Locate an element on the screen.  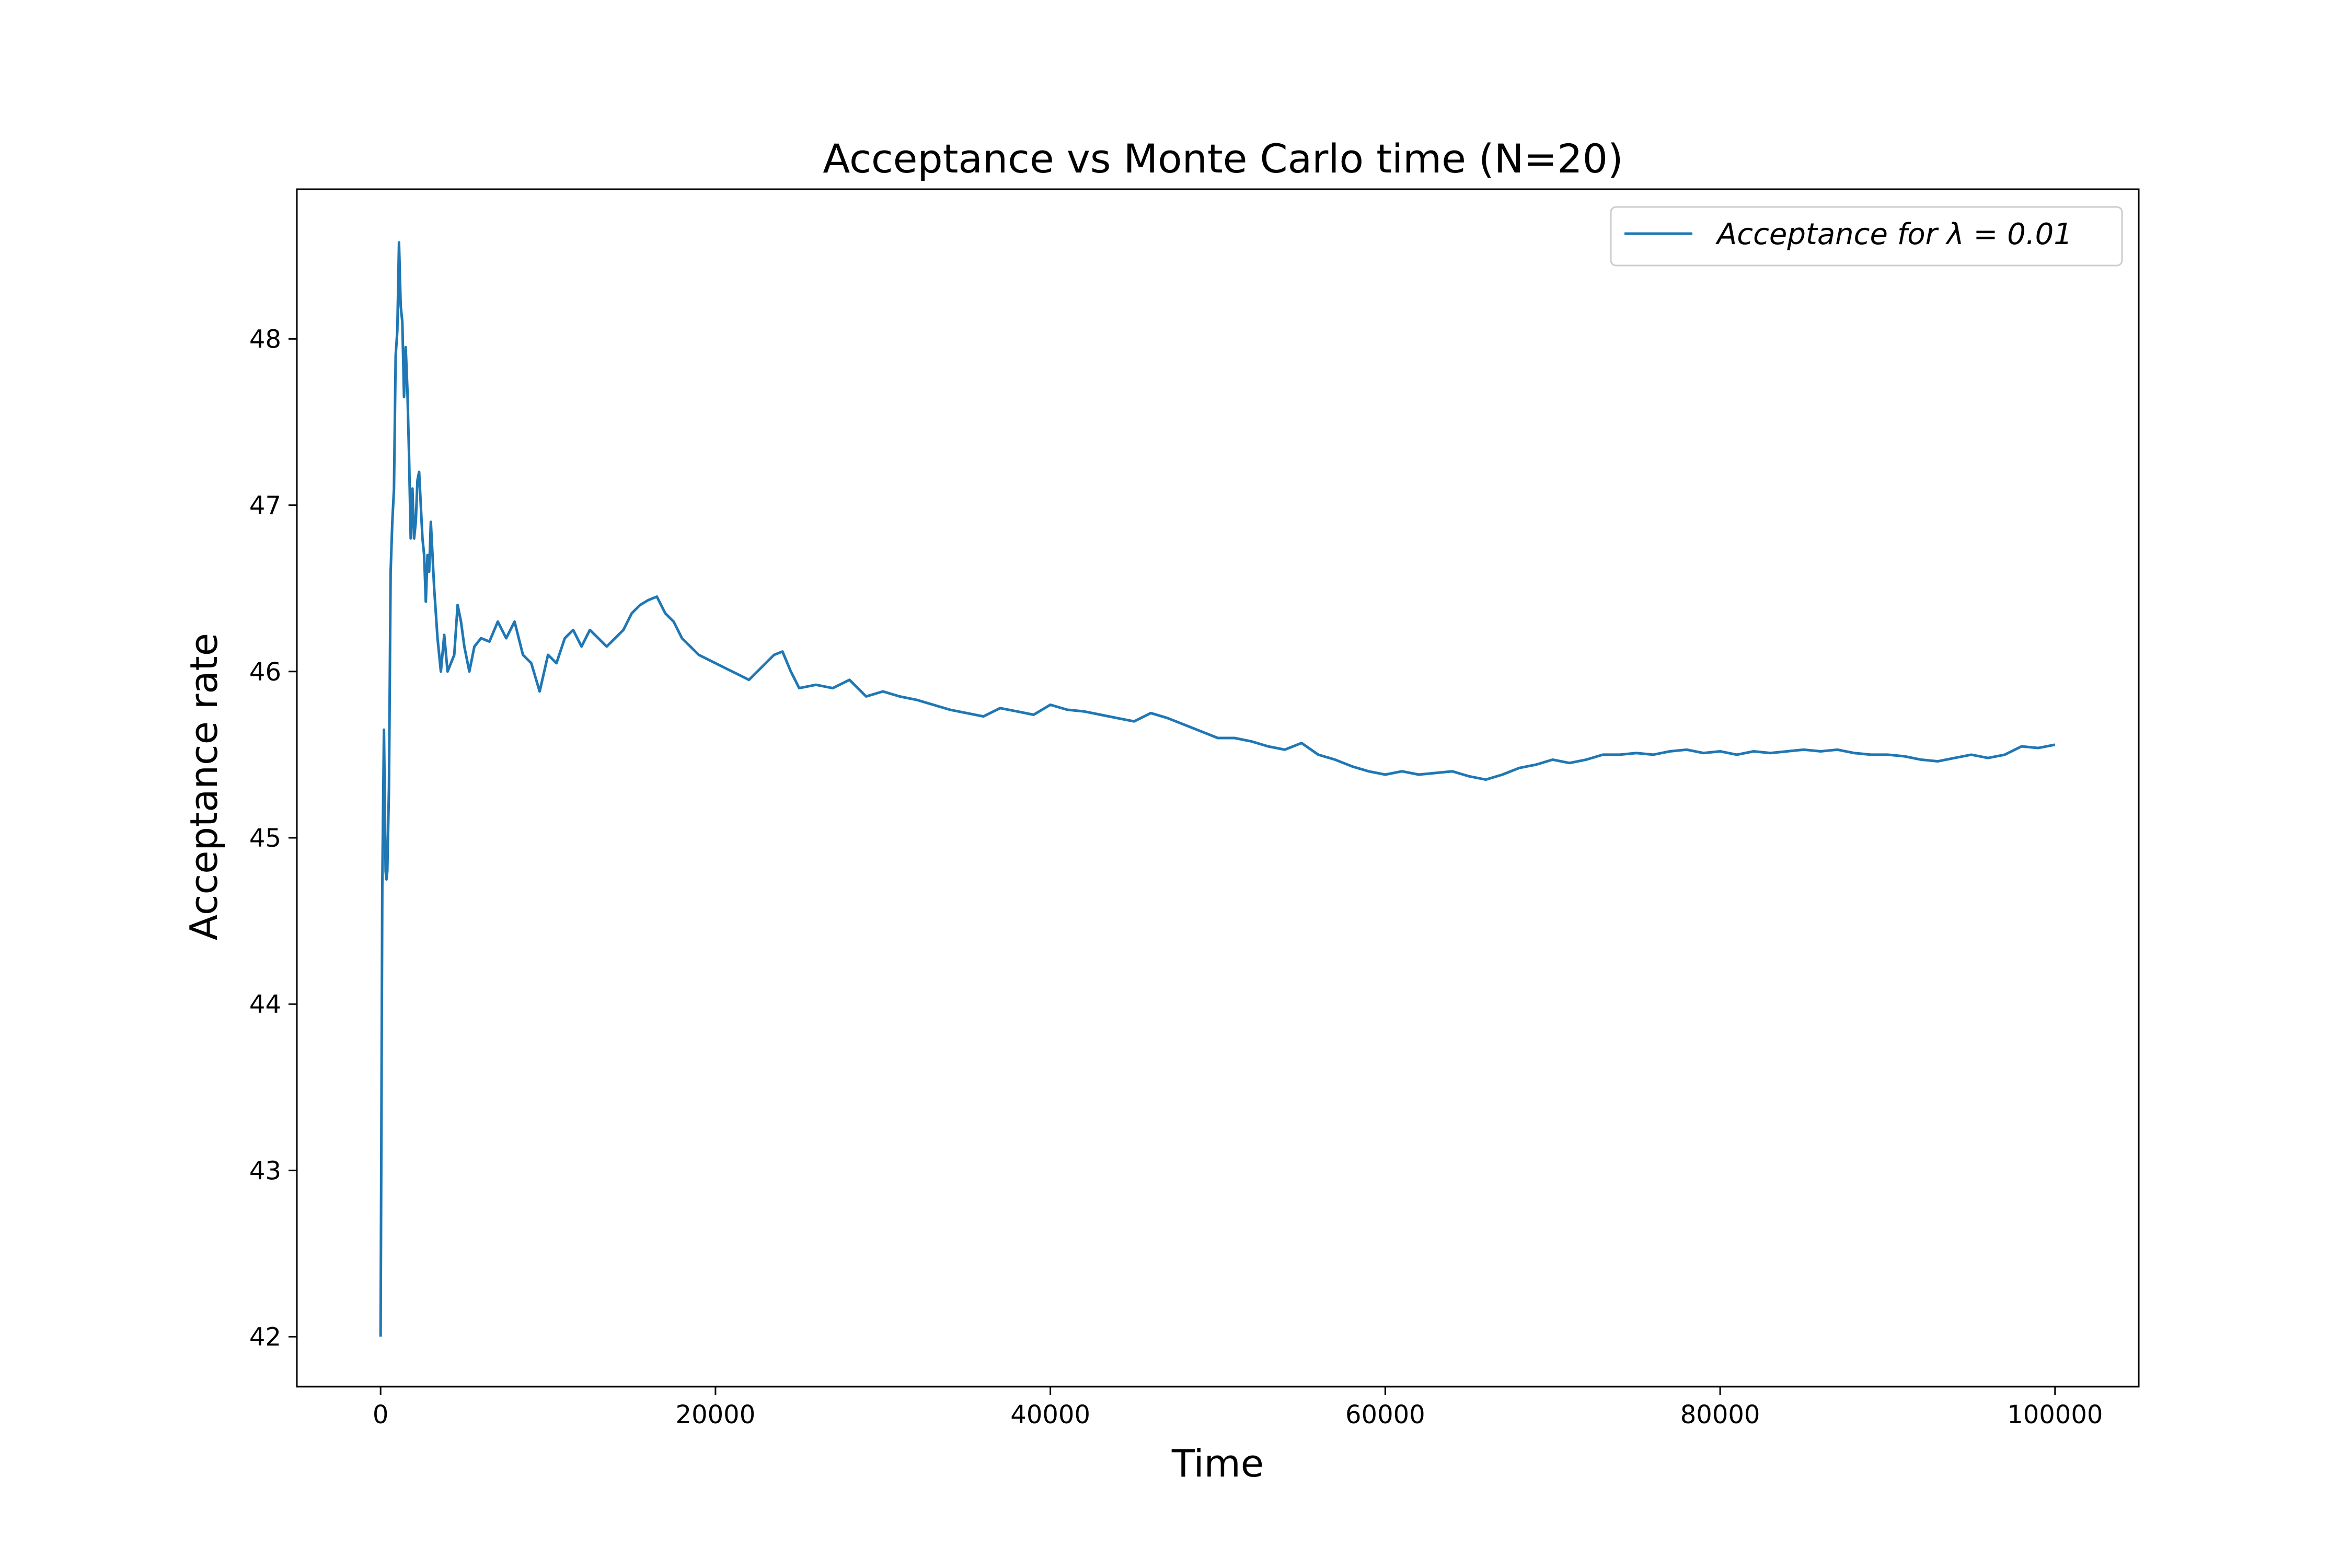
y-tick-label: 48 is located at coordinates (265, 339).